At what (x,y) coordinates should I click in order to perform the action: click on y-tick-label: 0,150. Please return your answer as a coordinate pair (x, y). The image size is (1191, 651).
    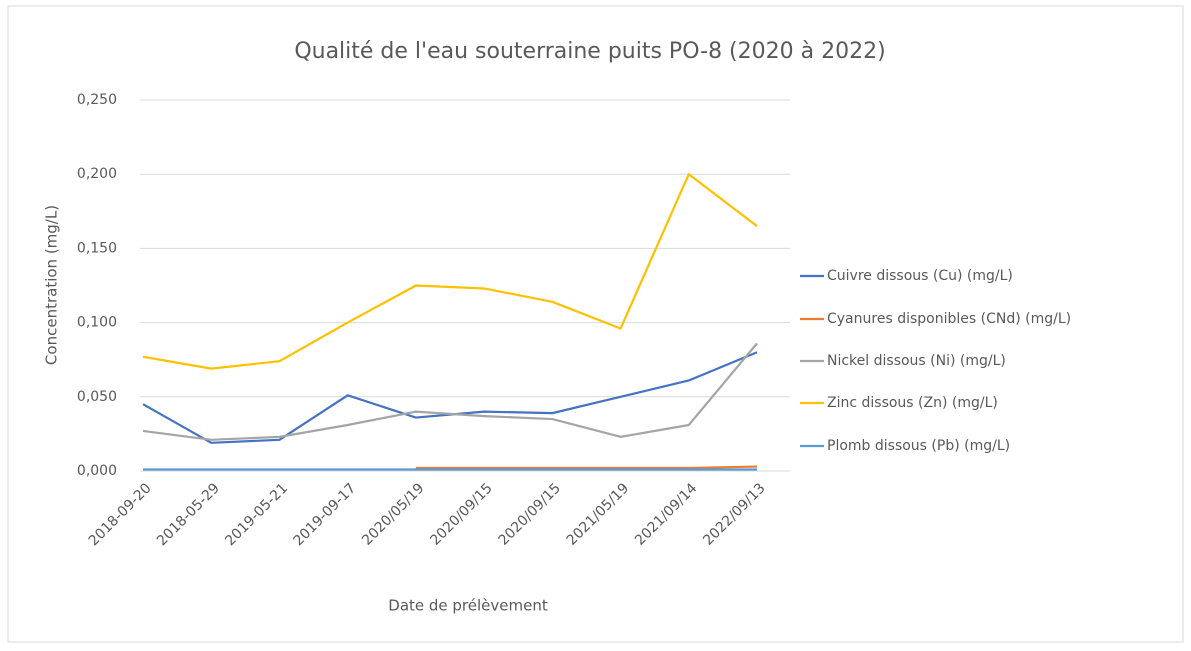
    Looking at the image, I should click on (97, 248).